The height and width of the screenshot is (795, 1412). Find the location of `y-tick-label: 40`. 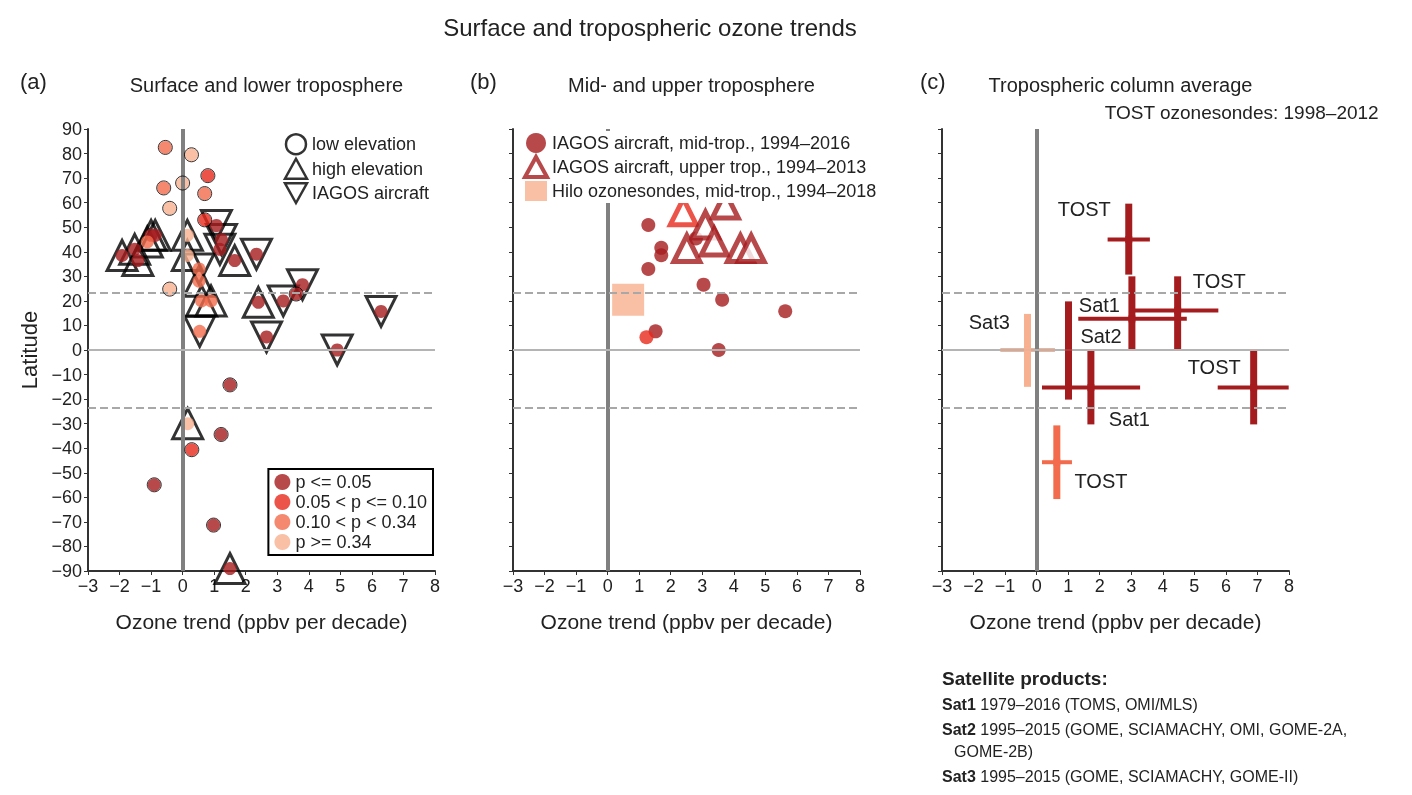

y-tick-label: 40 is located at coordinates (71, 251).